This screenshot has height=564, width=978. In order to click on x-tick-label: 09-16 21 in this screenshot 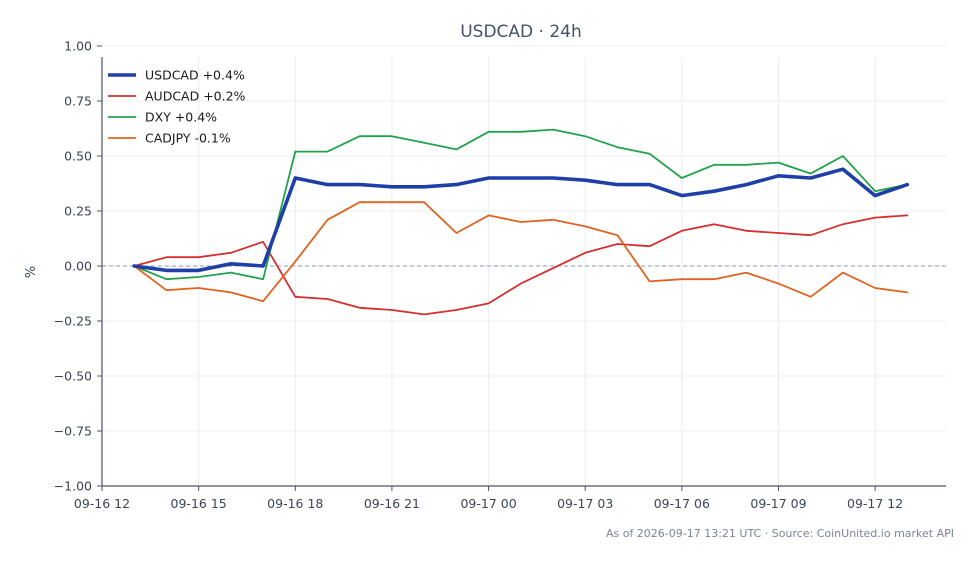, I will do `click(392, 503)`.